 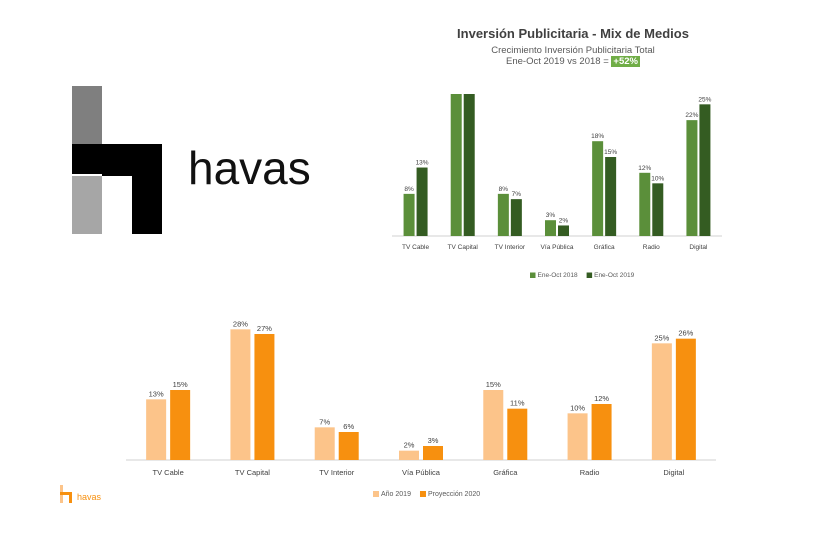 I want to click on data-label-via-publica-ene-oct-2018: 3%, so click(x=551, y=215).